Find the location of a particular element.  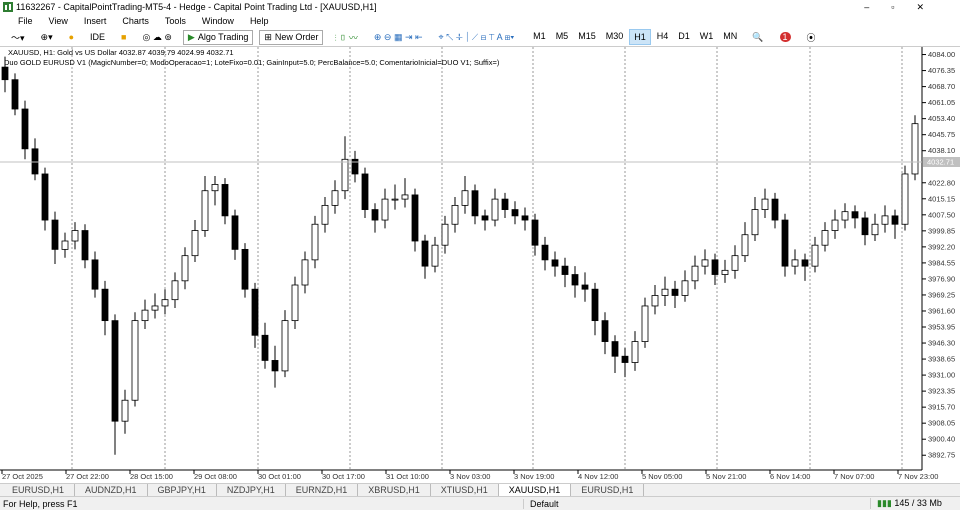

y-tick-label: 4061.05 is located at coordinates (941, 102).